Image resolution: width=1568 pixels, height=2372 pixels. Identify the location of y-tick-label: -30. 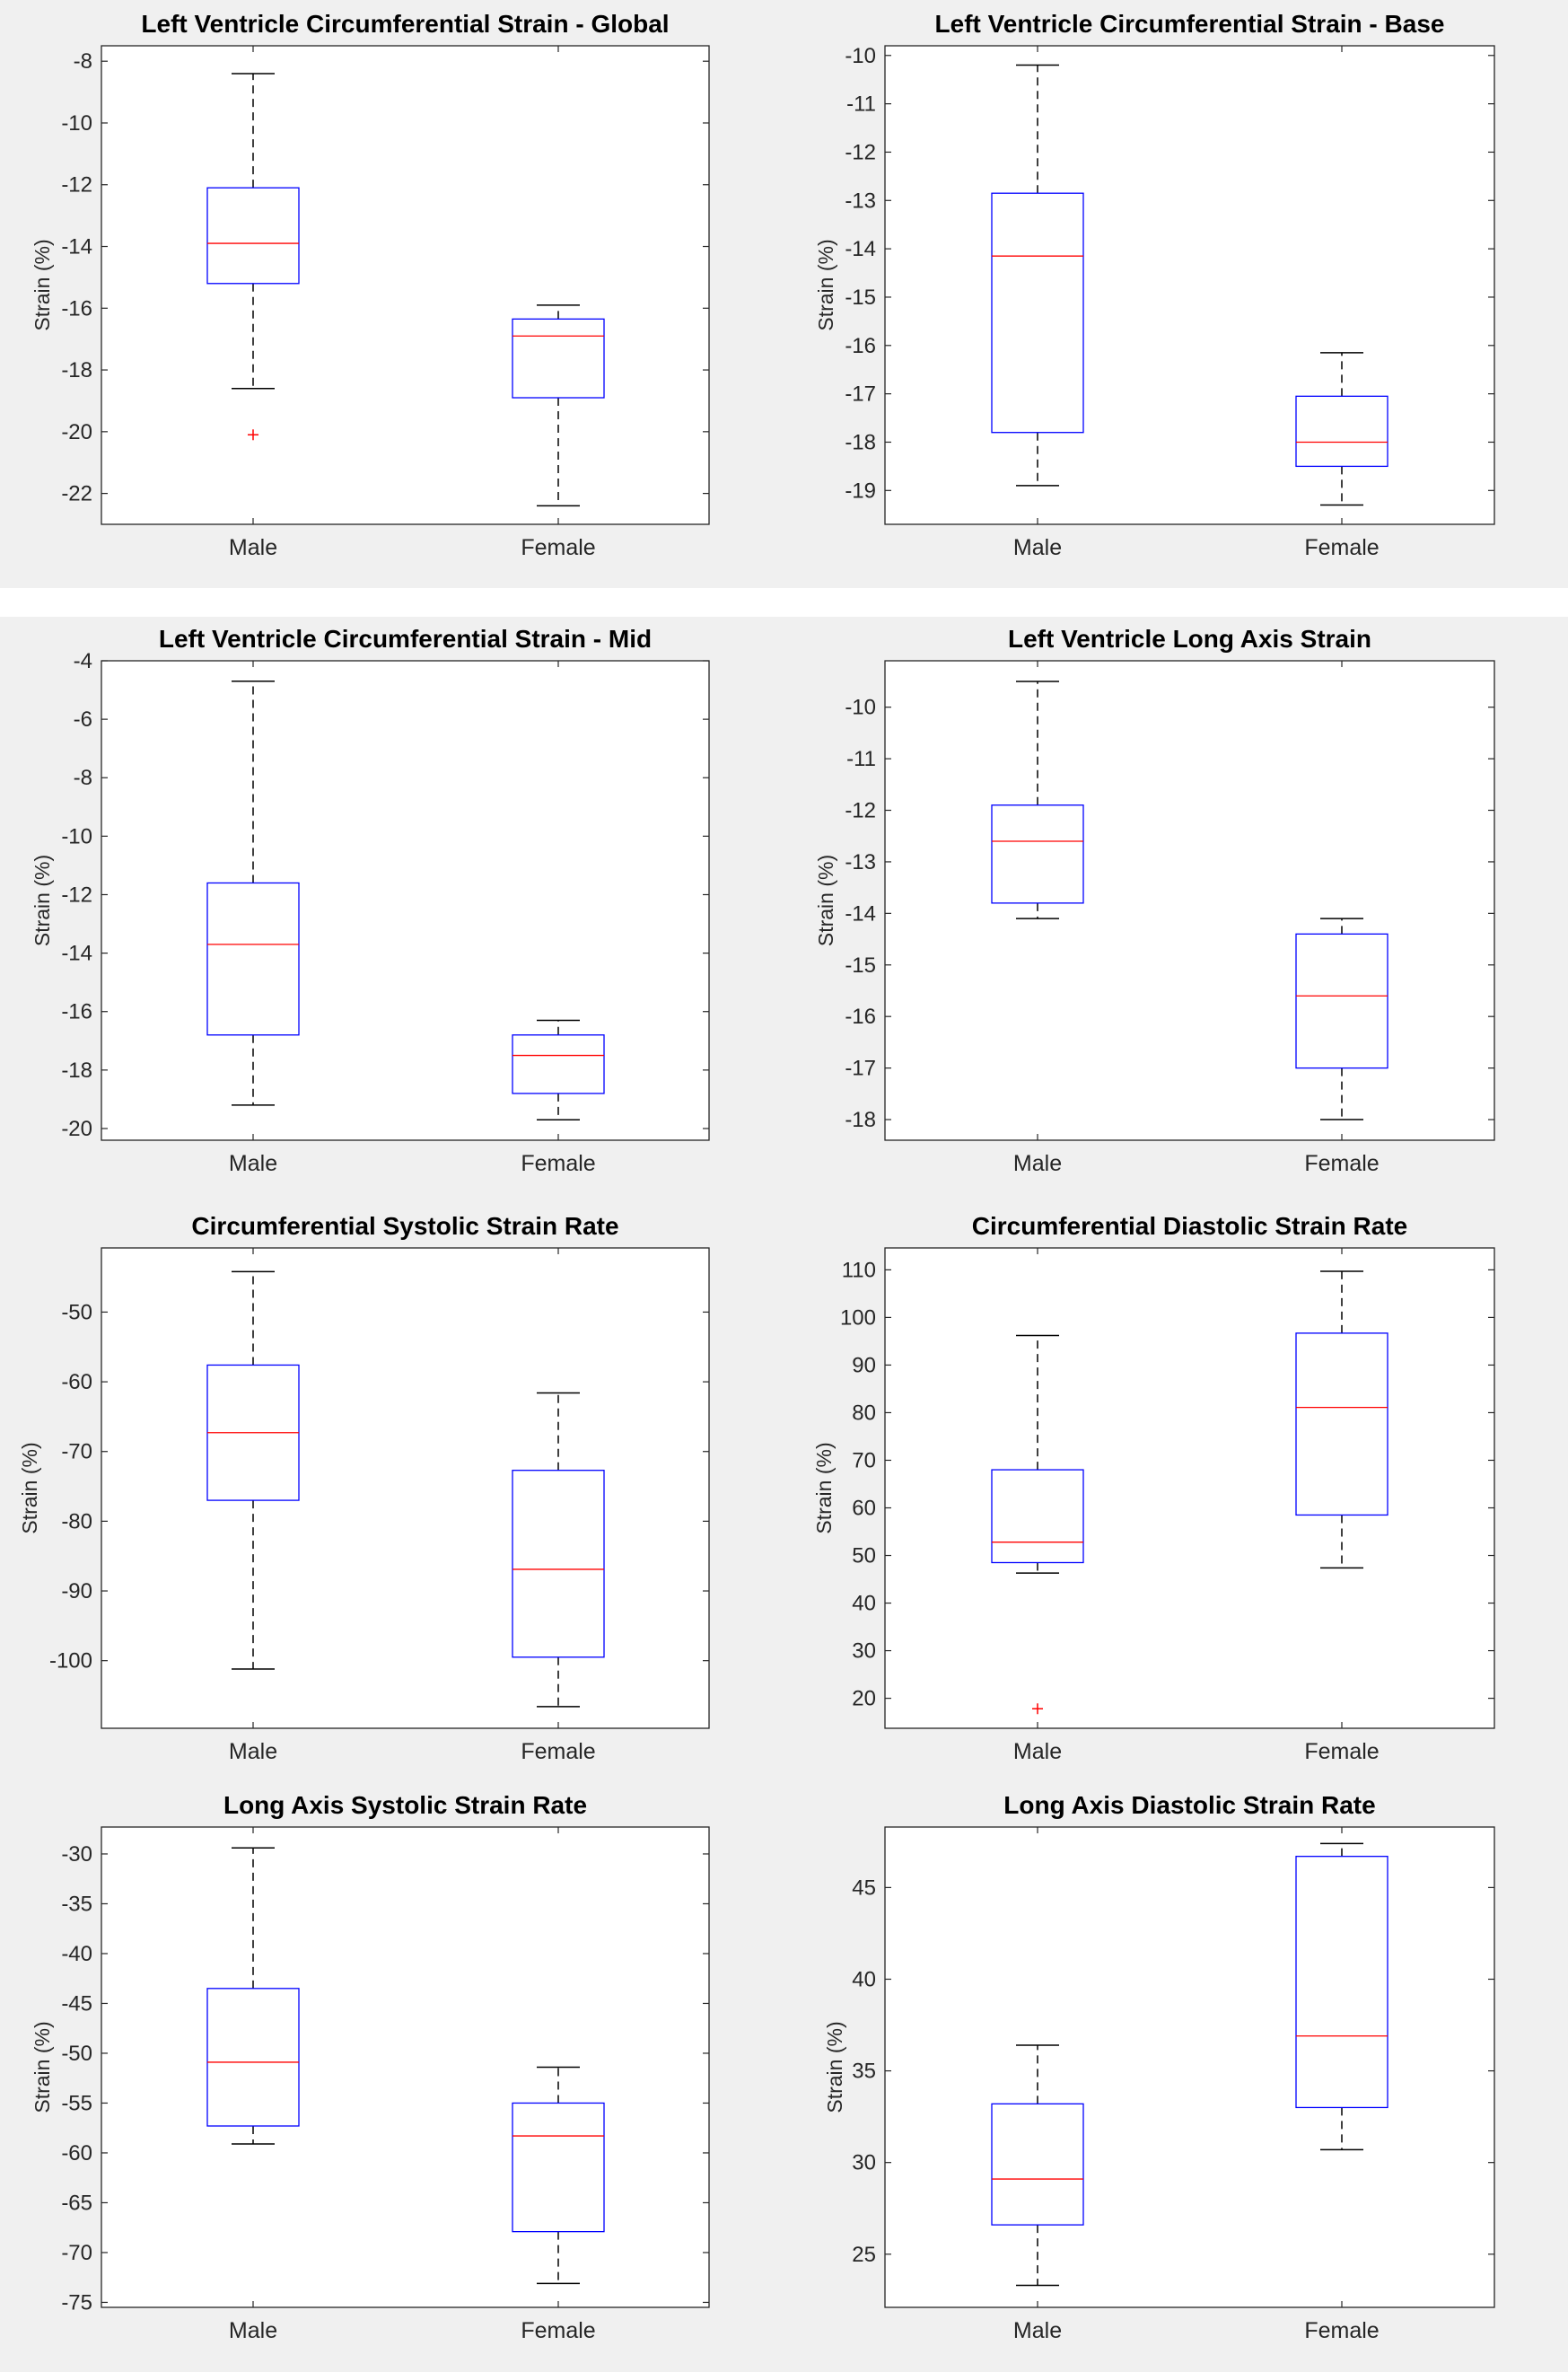
(76, 1854).